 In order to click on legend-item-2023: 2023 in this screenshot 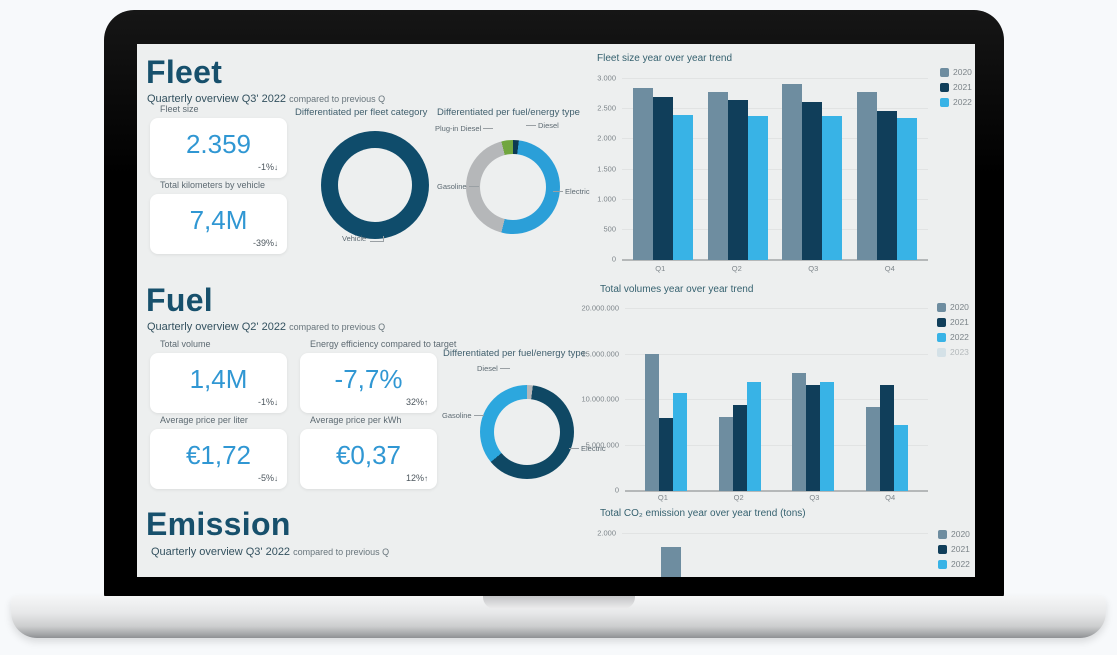, I will do `click(953, 352)`.